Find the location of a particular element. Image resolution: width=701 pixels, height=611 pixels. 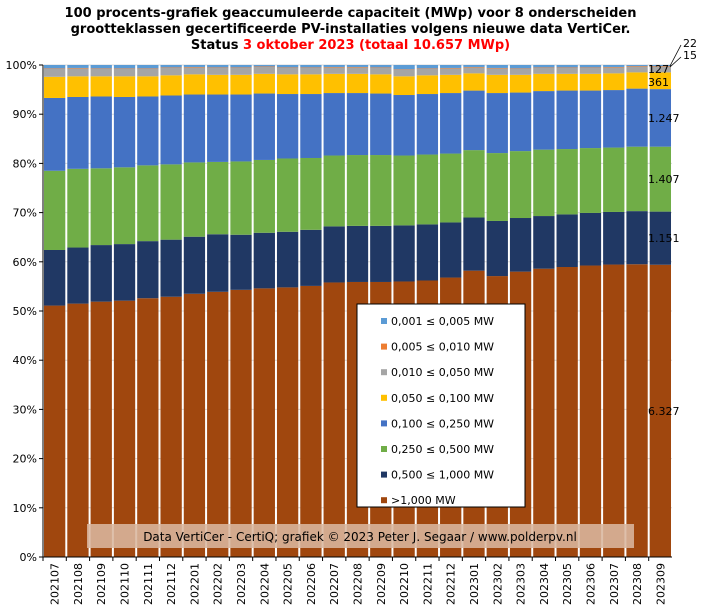

x-tick-label: 202111 is located at coordinates (148, 584).